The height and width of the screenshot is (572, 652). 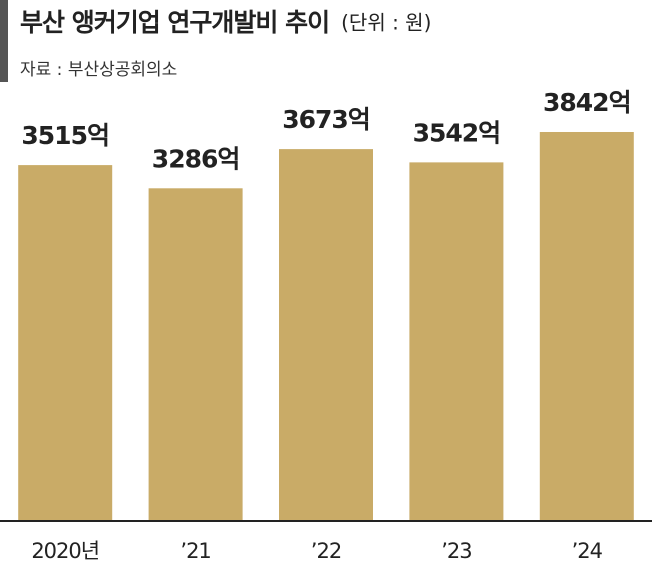 I want to click on value-label: 3515억, so click(x=65, y=135).